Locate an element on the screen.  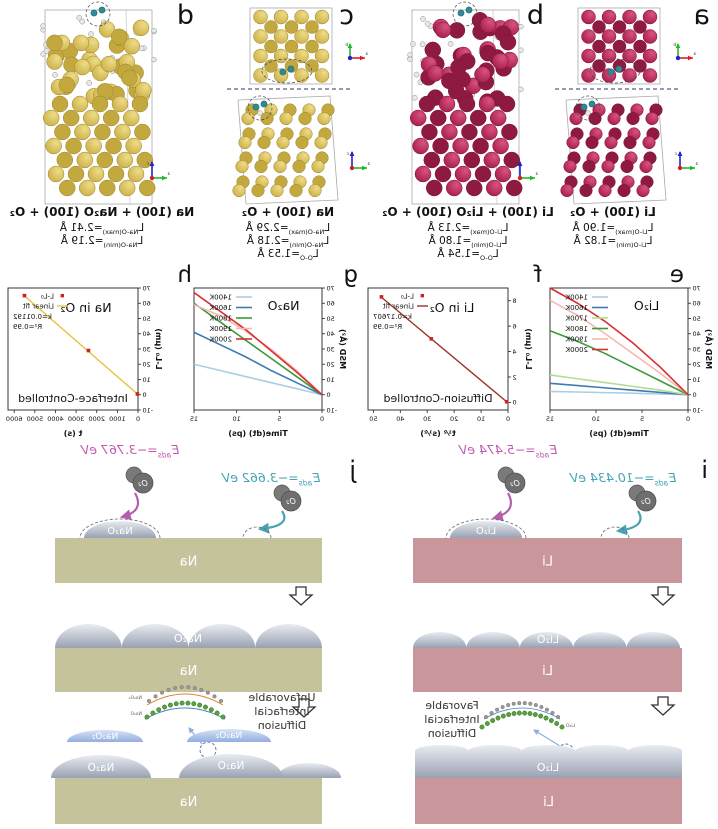
o2-label: O₂ is located at coordinates (142, 483).